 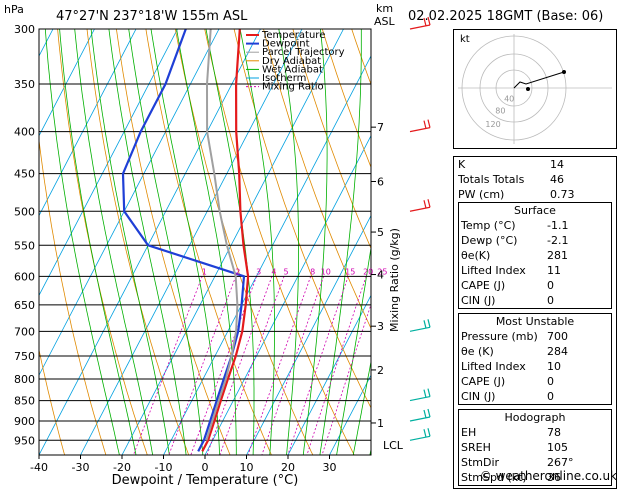 What do you see at coordinates (24, 331) in the screenshot?
I see `pressure-tick-label: 700` at bounding box center [24, 331].